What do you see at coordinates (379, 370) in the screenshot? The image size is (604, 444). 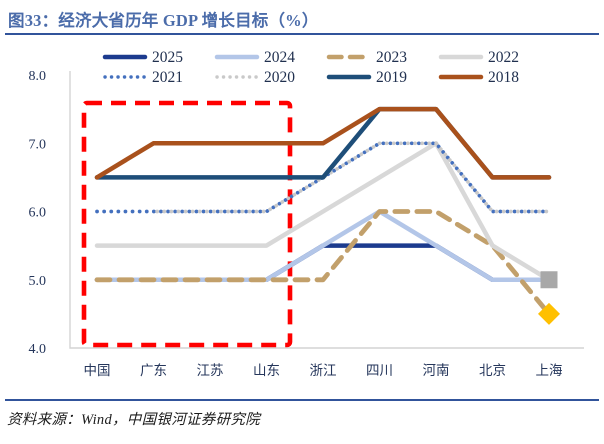 I see `x-axis-label: 四川` at bounding box center [379, 370].